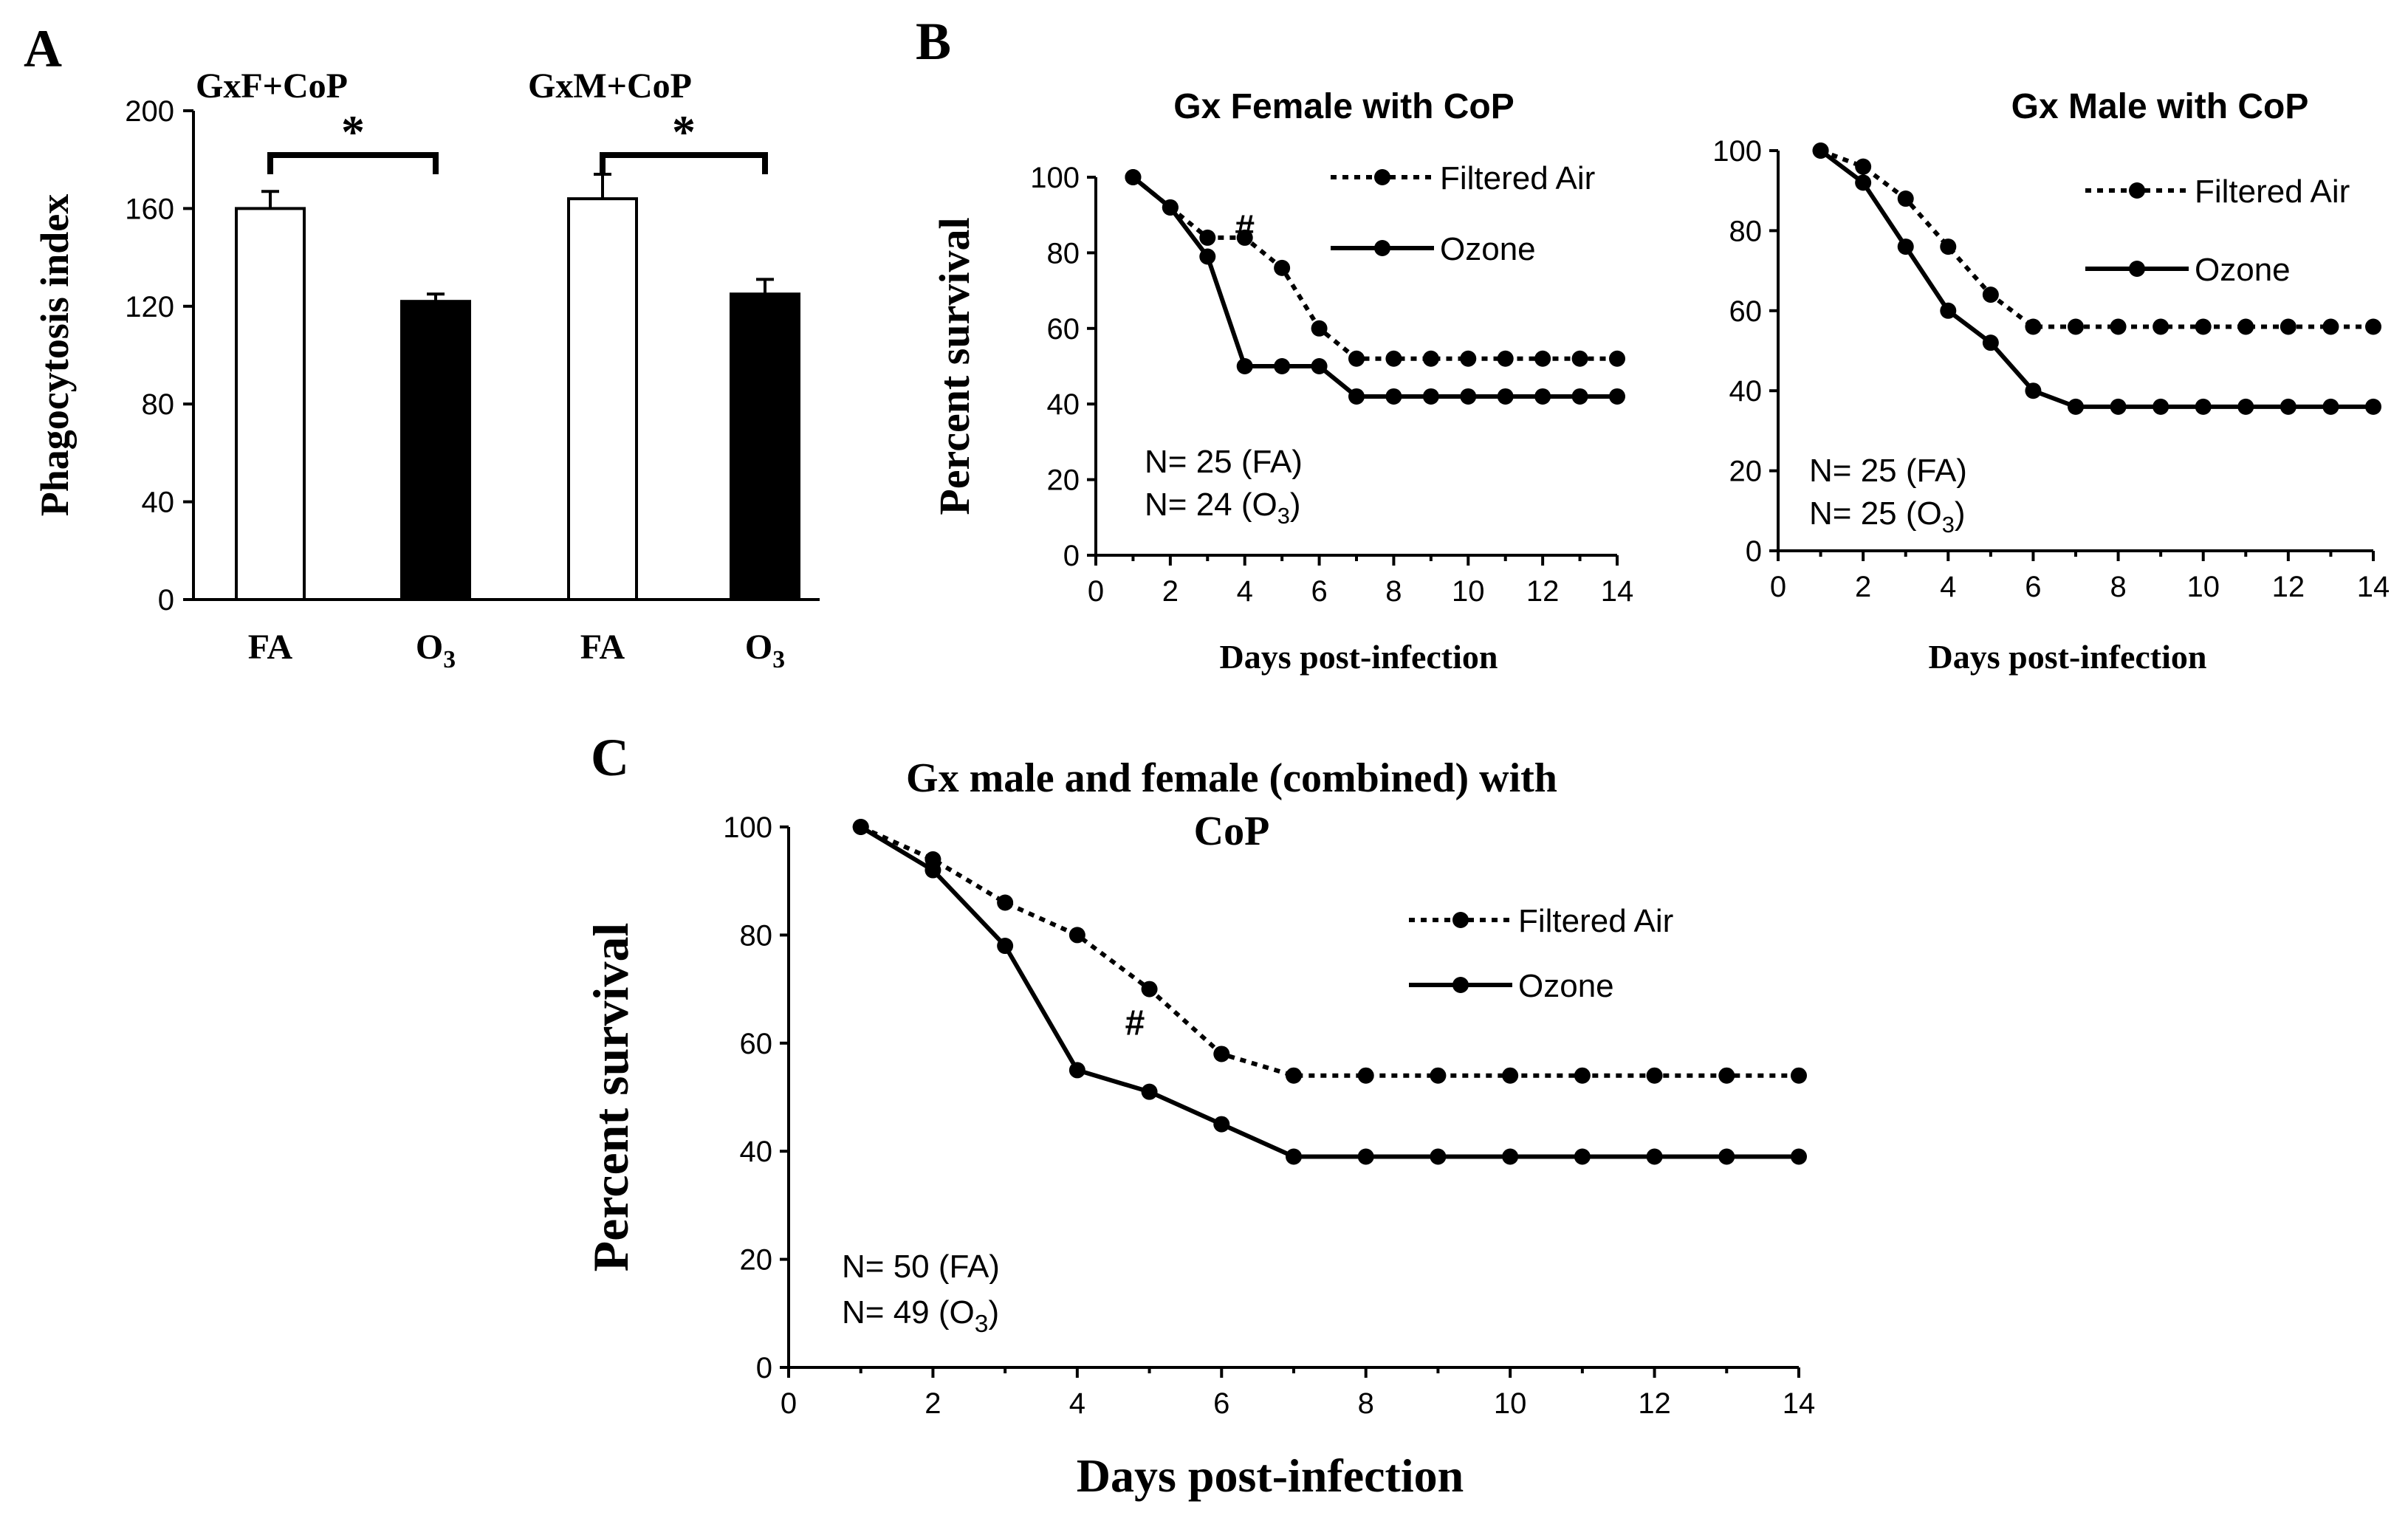 This screenshot has height=1521, width=2408. Describe the element at coordinates (43, 49) in the screenshot. I see `panel-label-a: A` at that location.